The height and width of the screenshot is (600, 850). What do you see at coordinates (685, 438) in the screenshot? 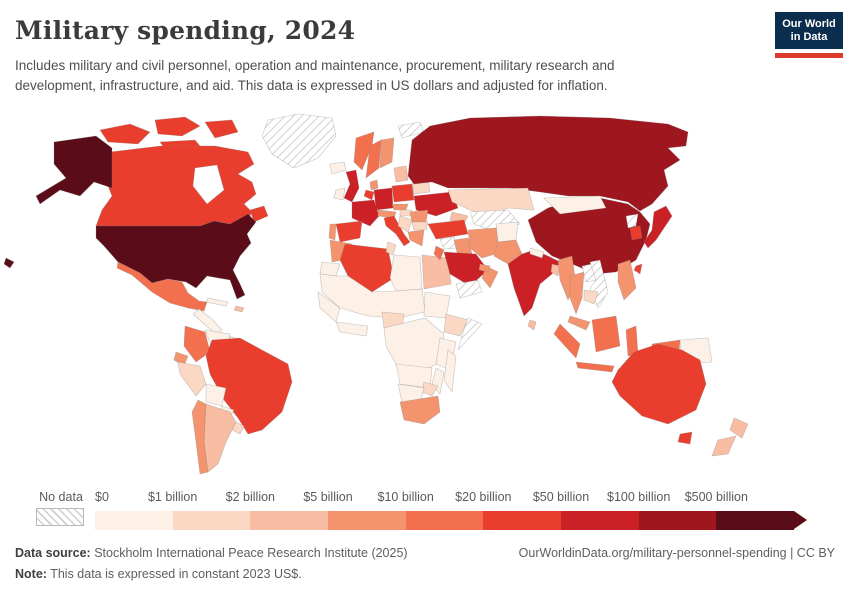
I see `country-australia-tasmania` at bounding box center [685, 438].